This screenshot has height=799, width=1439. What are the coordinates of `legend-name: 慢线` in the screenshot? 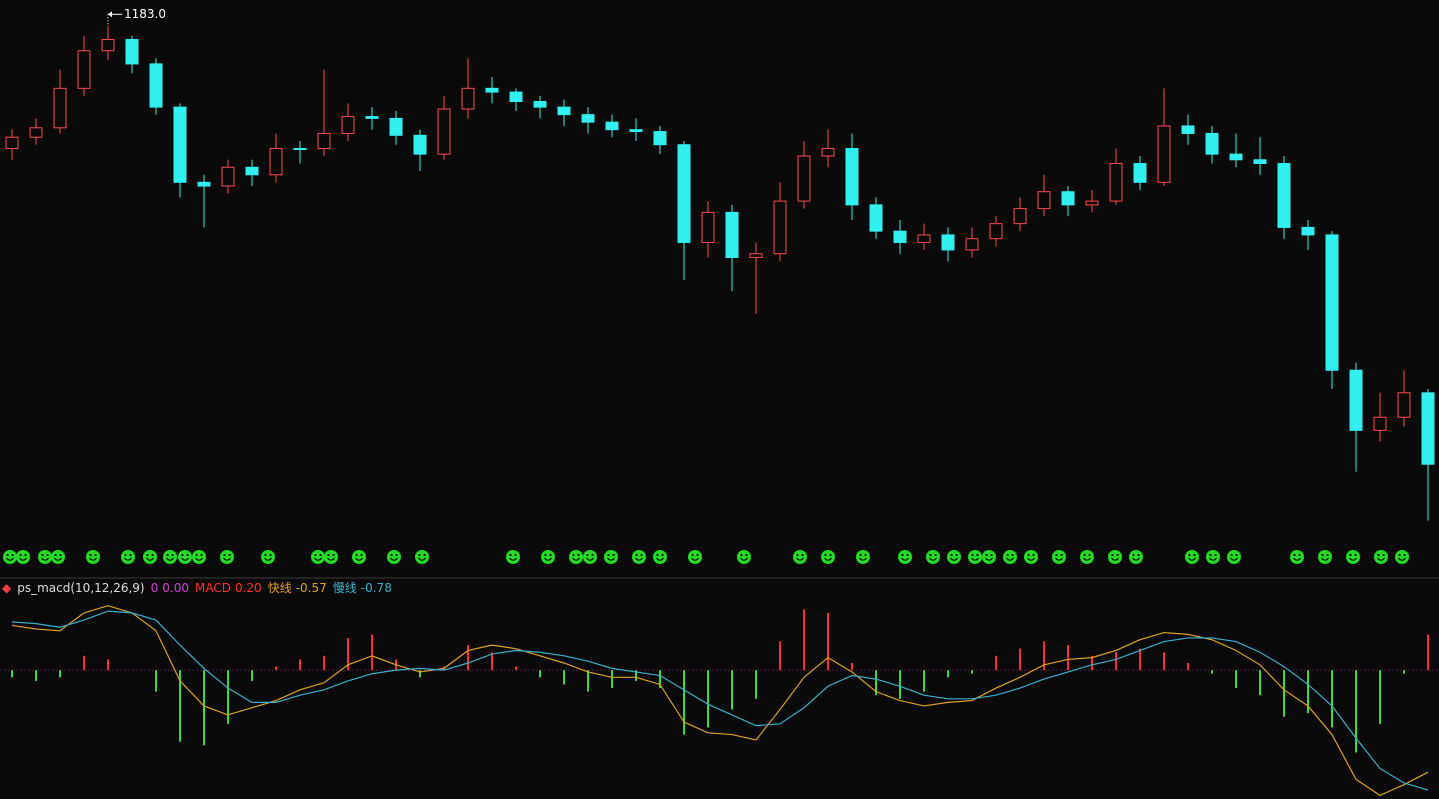 It's located at (344, 588).